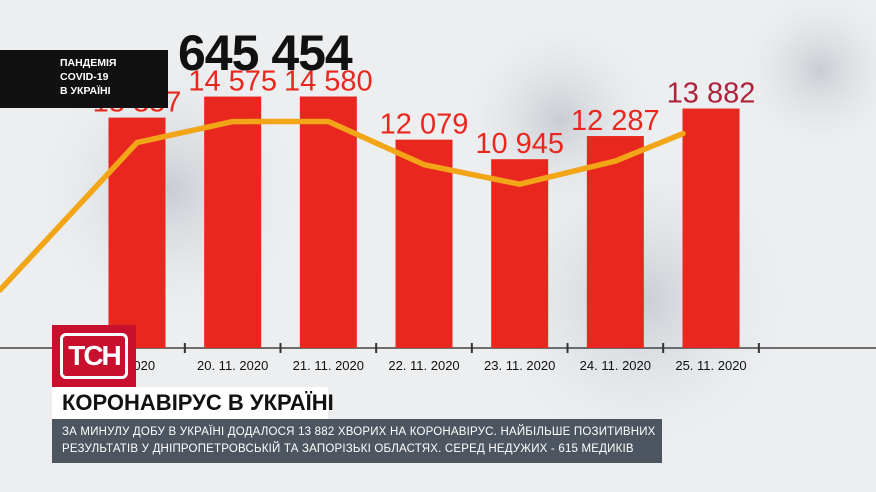 Image resolution: width=876 pixels, height=492 pixels. I want to click on total-cases: 645 454, so click(265, 53).